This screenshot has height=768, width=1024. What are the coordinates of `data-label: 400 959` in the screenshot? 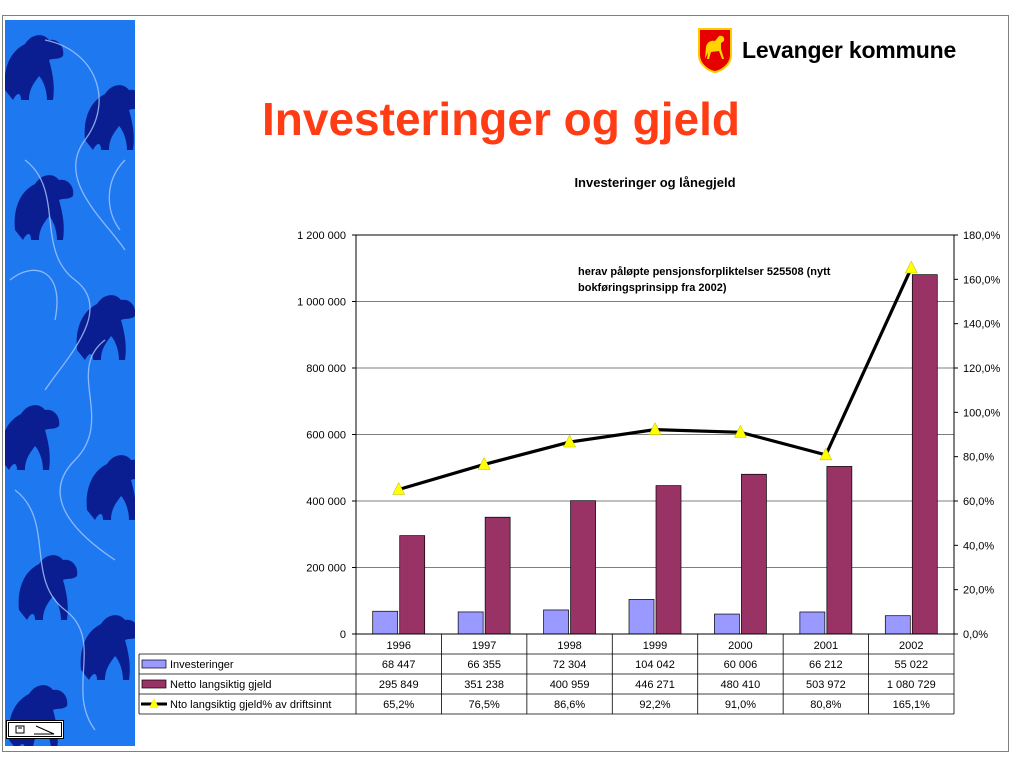 It's located at (570, 685).